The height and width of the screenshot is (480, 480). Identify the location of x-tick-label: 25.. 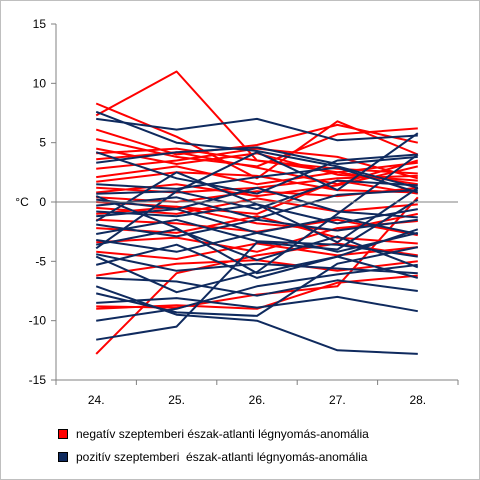
(176, 400).